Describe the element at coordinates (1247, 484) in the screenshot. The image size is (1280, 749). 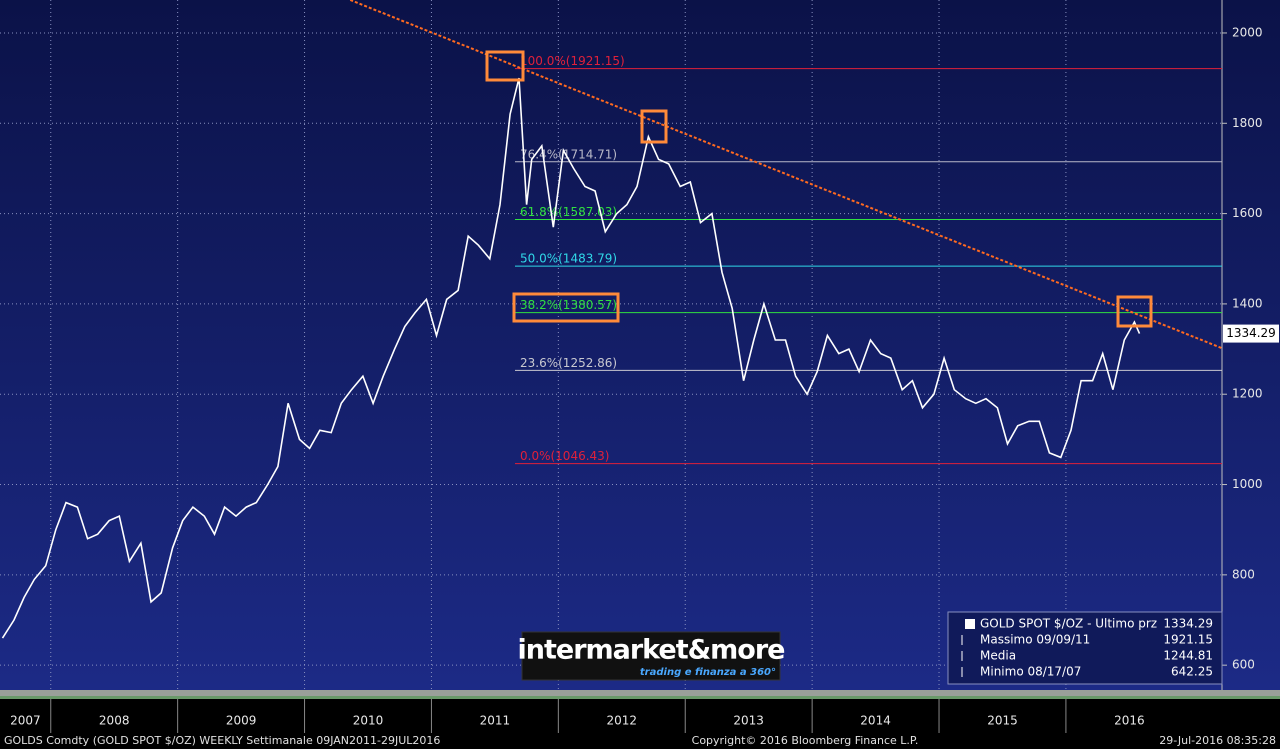
I see `y-tick-label: 1000` at that location.